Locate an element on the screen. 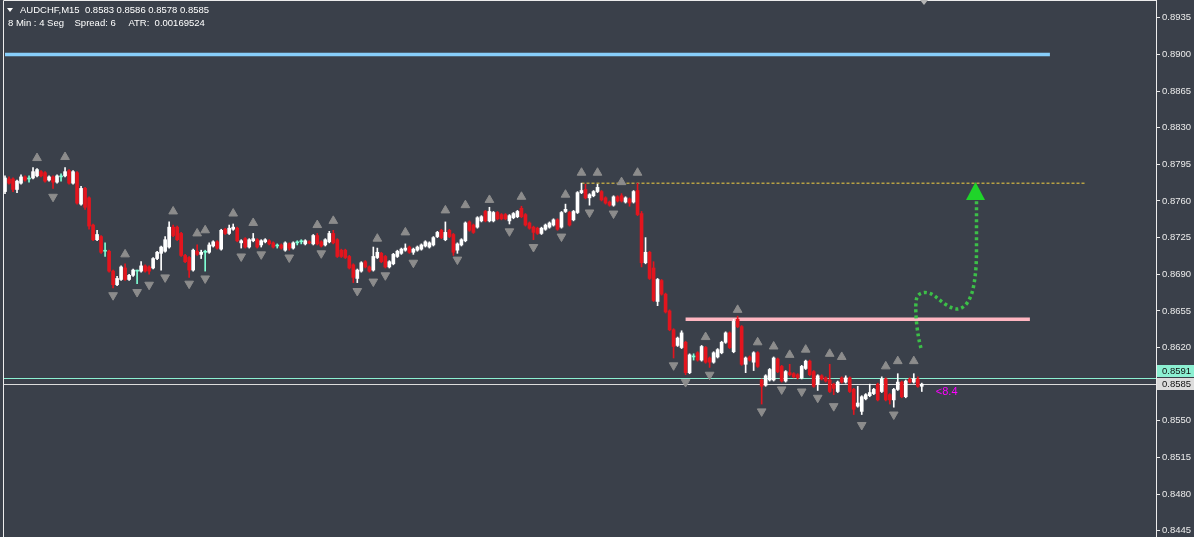 The height and width of the screenshot is (537, 1194). y-tick-label: 0.8725 is located at coordinates (1177, 237).